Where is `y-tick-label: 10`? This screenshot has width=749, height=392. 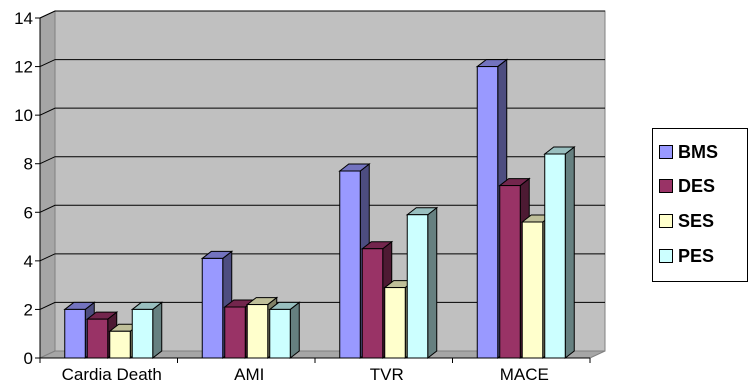
y-tick-label: 10 is located at coordinates (23, 115).